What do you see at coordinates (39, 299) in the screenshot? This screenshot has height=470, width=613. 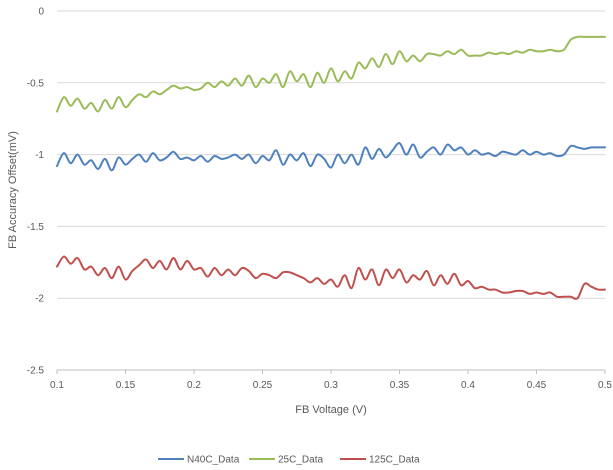 I see `y-tick-label: -2` at bounding box center [39, 299].